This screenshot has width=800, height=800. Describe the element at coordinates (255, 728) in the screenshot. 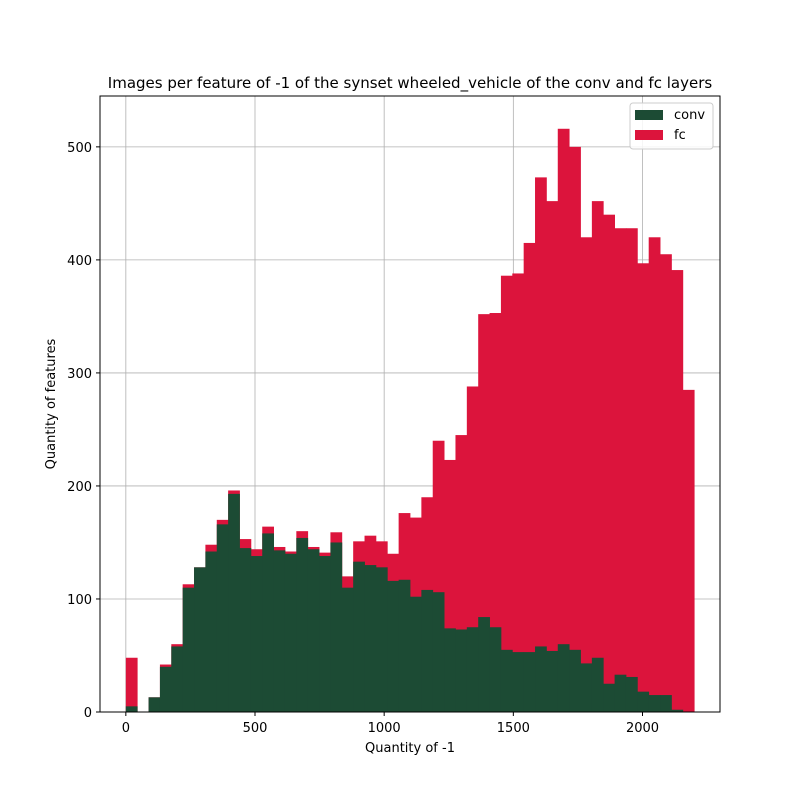

I see `x-tick-label: 500` at that location.